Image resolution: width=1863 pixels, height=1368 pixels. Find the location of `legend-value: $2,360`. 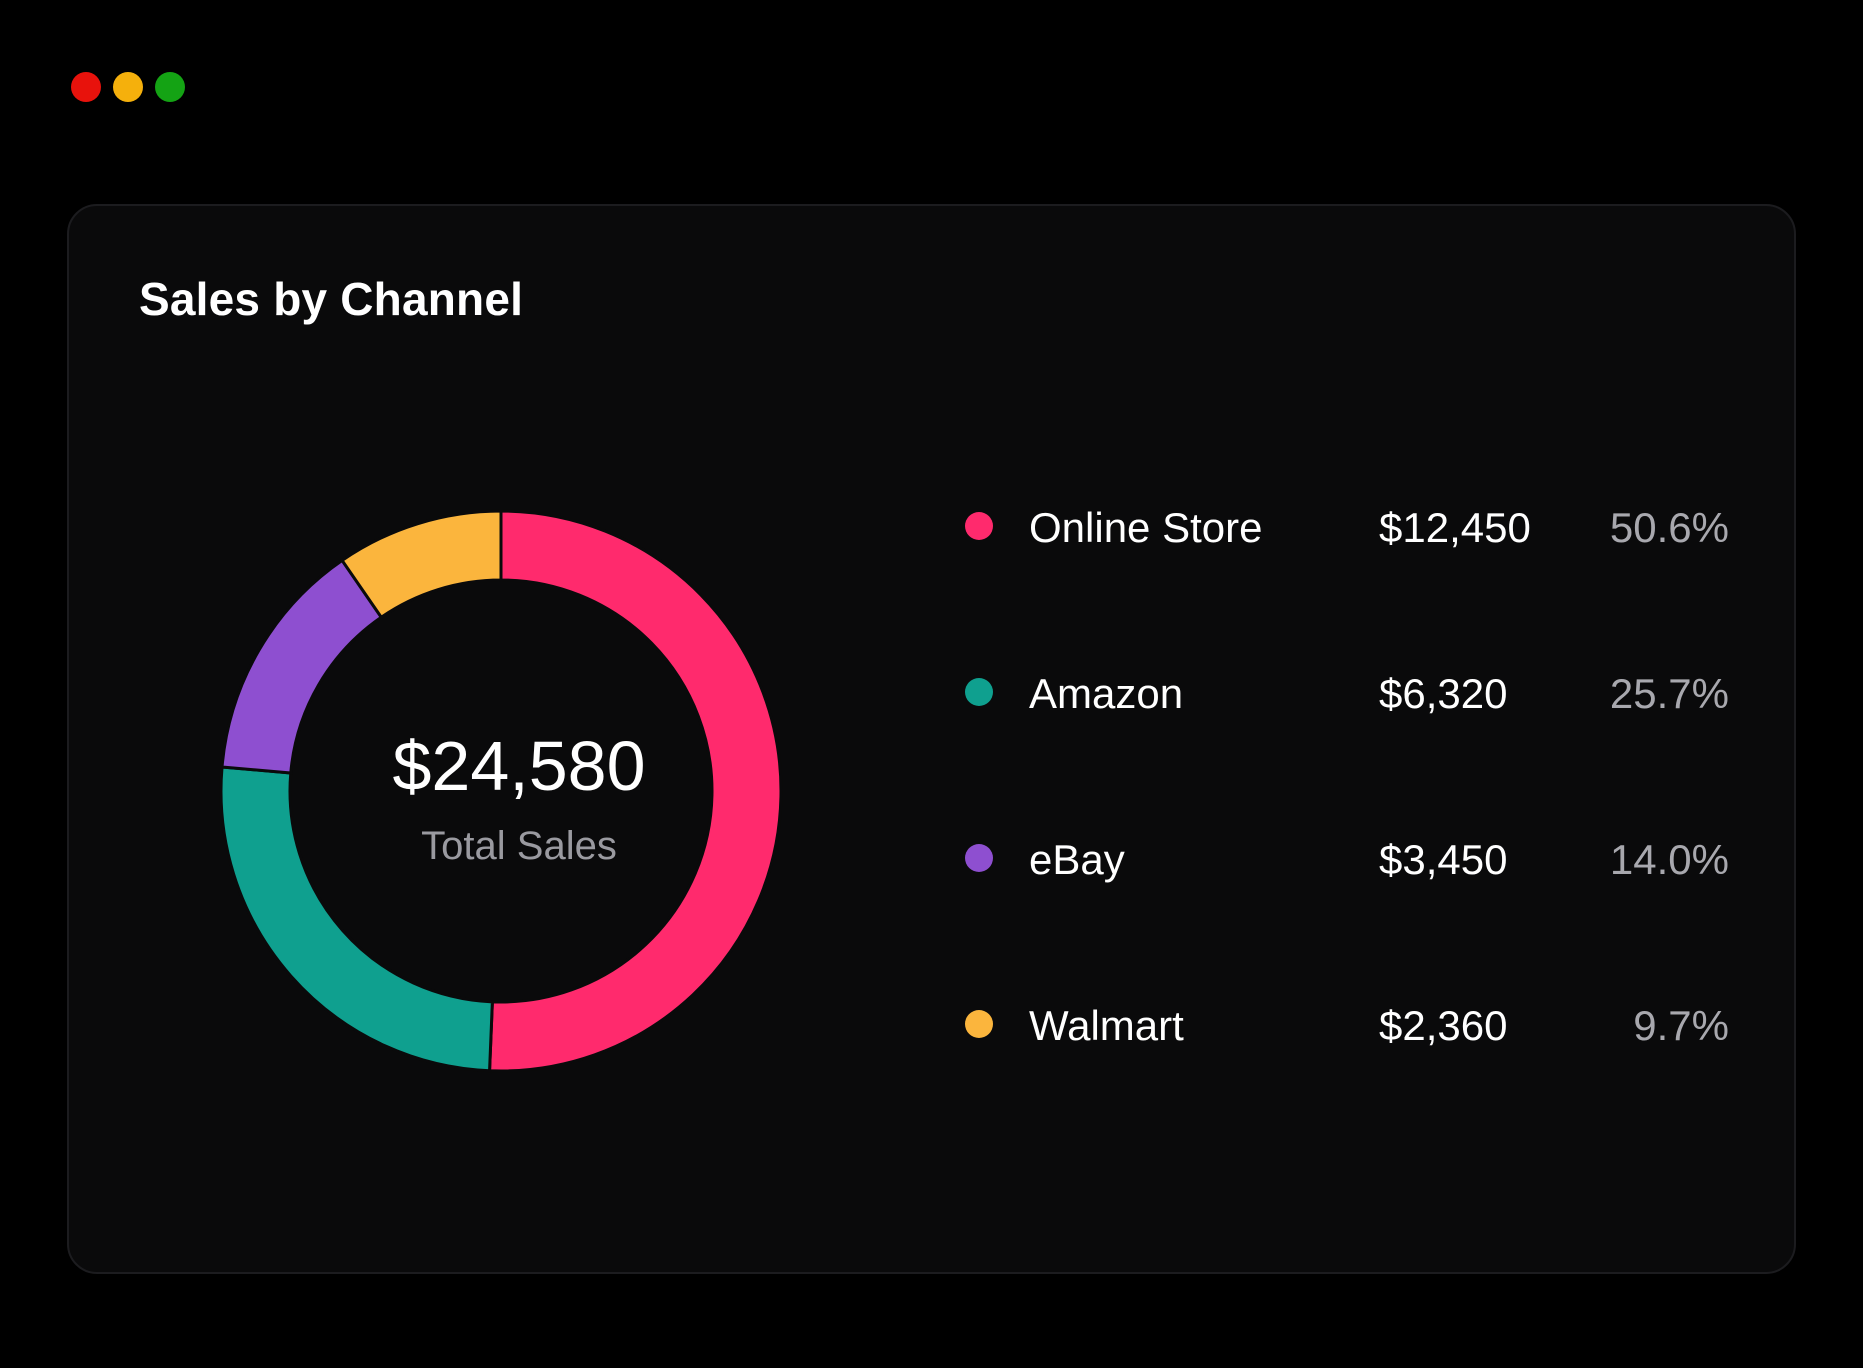

legend-value: $2,360 is located at coordinates (1443, 1025).